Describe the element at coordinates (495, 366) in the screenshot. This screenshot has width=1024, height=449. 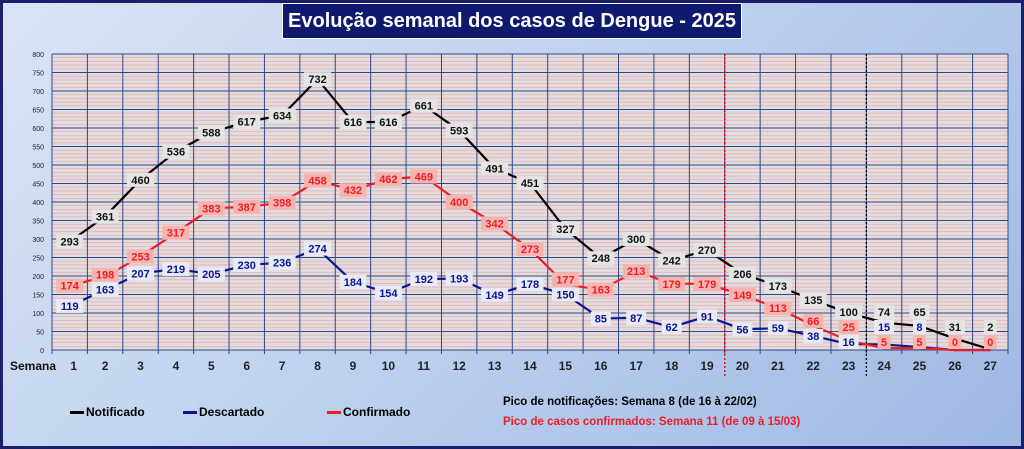
I see `x-tick-label: 13` at that location.